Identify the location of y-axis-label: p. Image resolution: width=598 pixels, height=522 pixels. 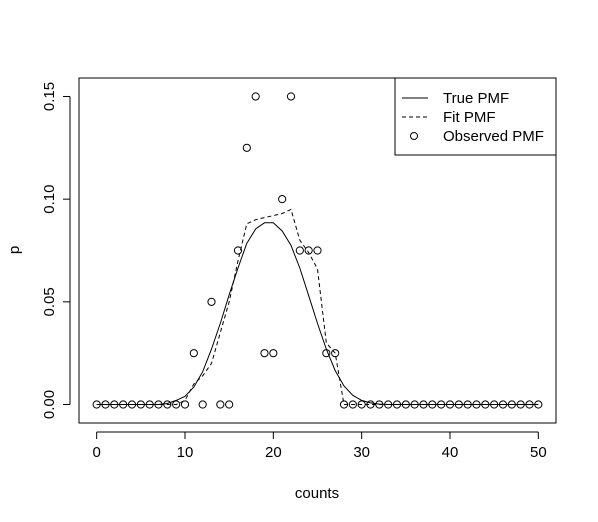
(14, 250).